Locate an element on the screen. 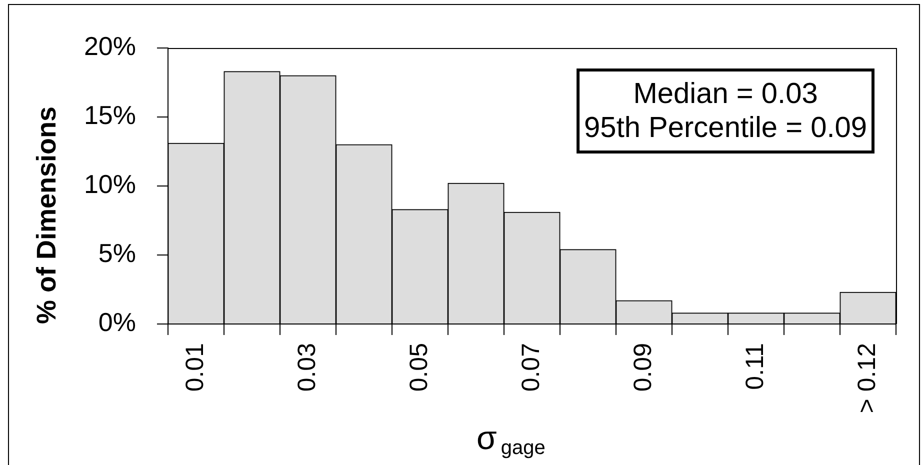  x-axis-title: σ$_{gage}$ is located at coordinates (511, 439).